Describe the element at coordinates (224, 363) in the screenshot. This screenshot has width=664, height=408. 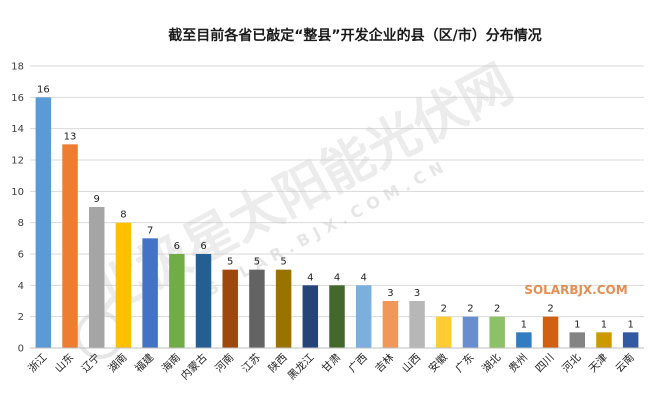
I see `x-tick-label: 河南` at that location.